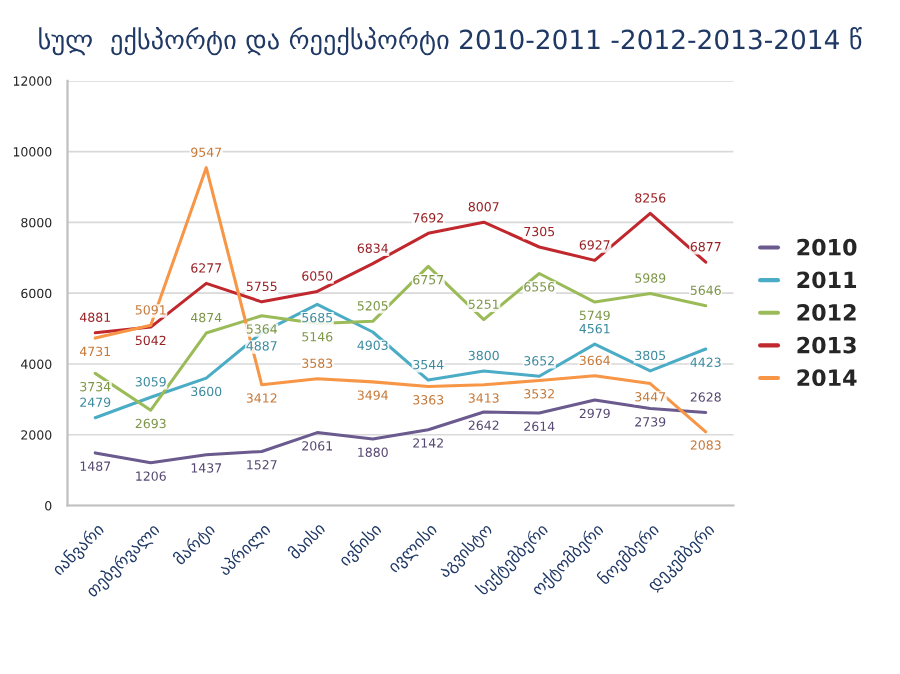 The height and width of the screenshot is (674, 900). What do you see at coordinates (826, 312) in the screenshot?
I see `legend-label: 2012` at bounding box center [826, 312].